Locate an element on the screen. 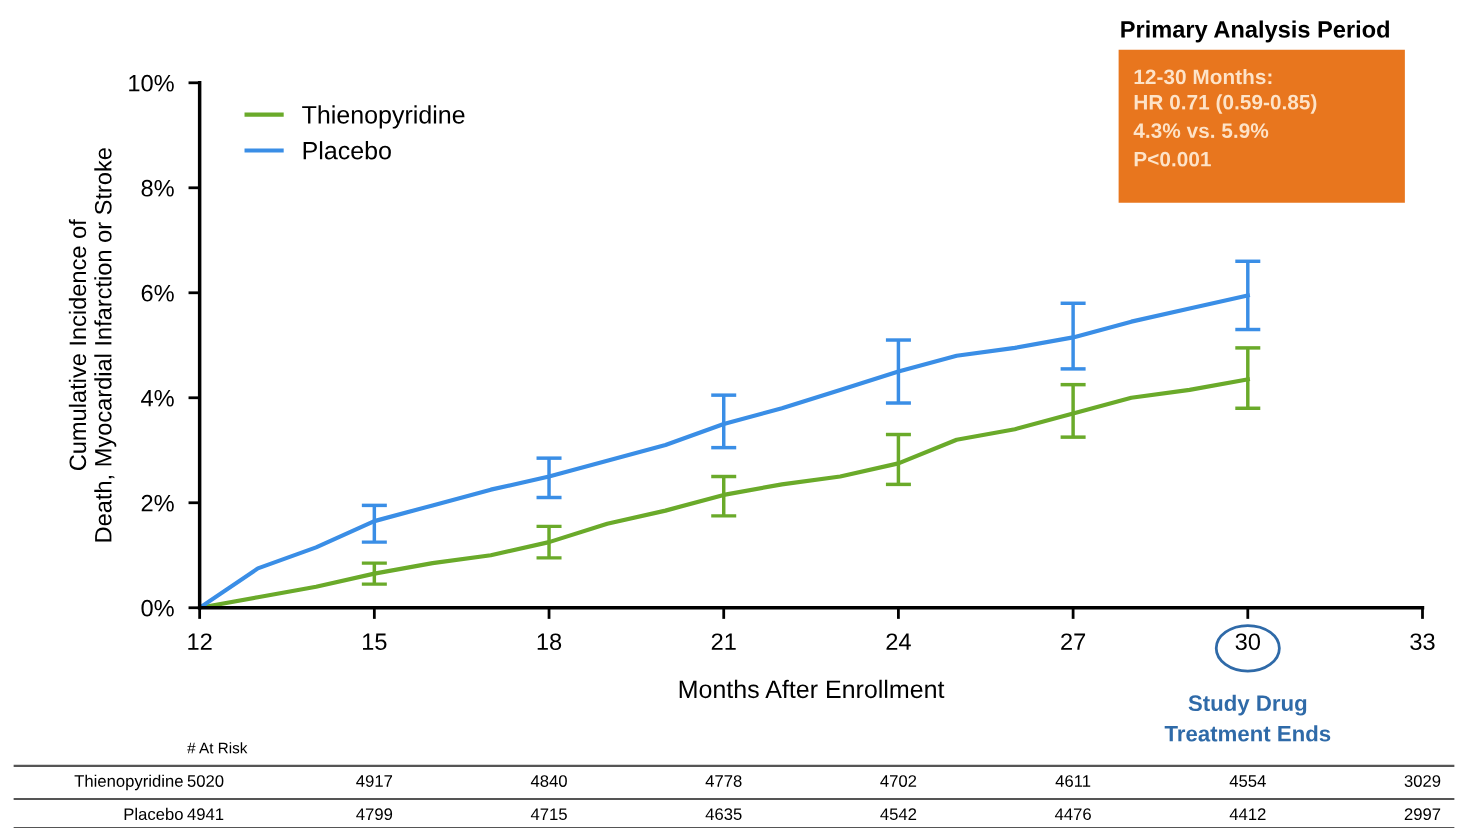  text: 3029 is located at coordinates (1422, 781).